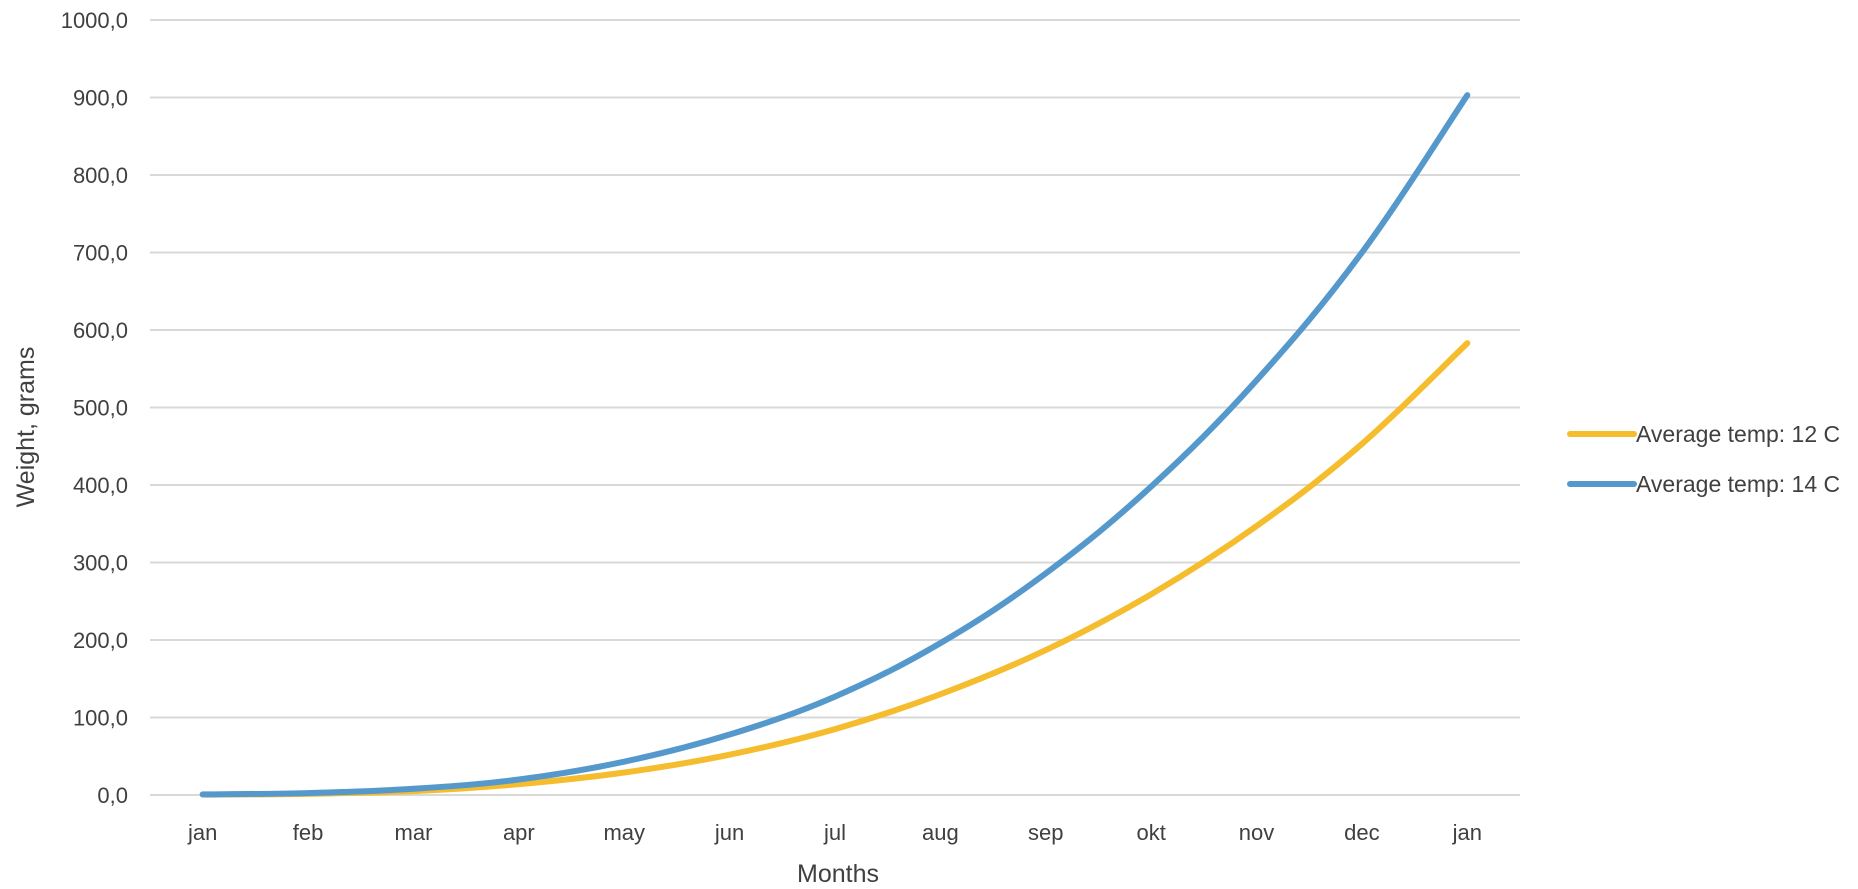 The height and width of the screenshot is (889, 1858). I want to click on y-tick-label: 1000,0, so click(94, 20).